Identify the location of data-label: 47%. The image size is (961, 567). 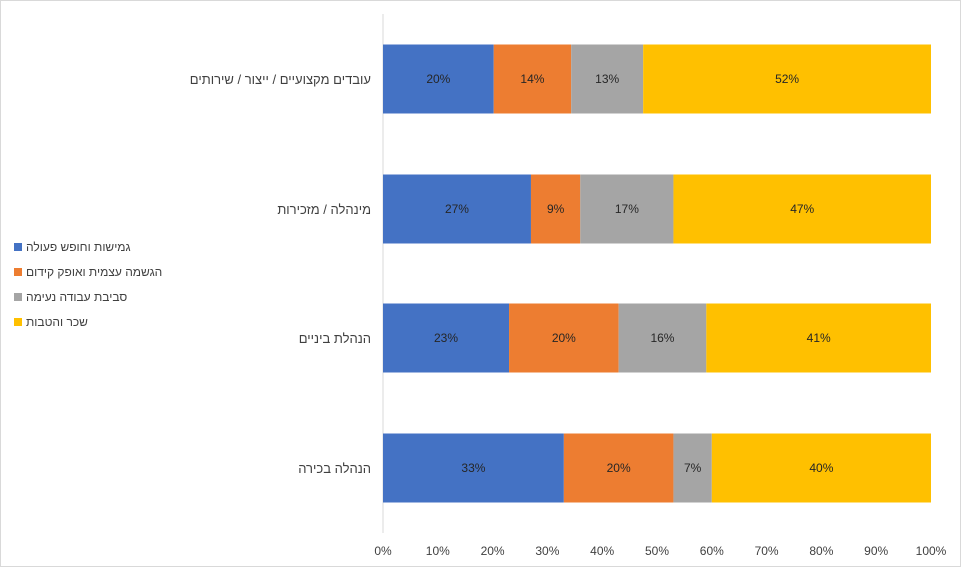
(802, 209).